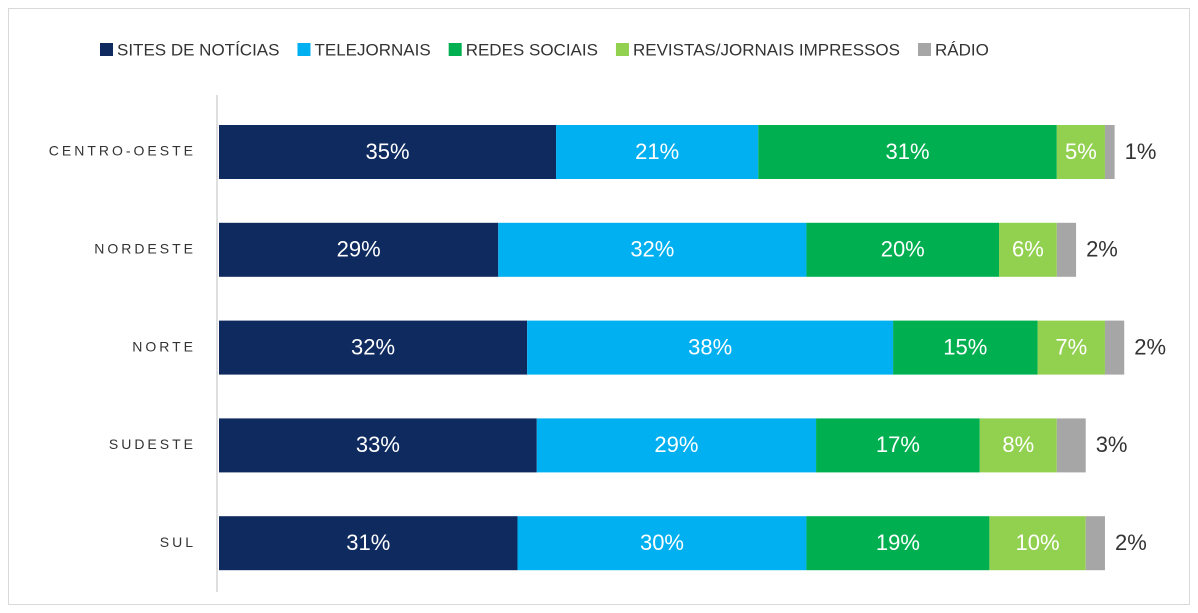 Image resolution: width=1198 pixels, height=613 pixels. Describe the element at coordinates (198, 49) in the screenshot. I see `legend-label: SITES DE NOTÍCIAS` at that location.